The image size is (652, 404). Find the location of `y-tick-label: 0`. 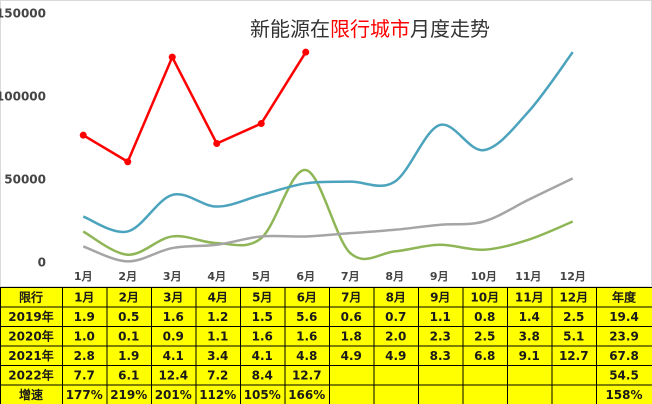

y-tick-label: 0 is located at coordinates (42, 263).